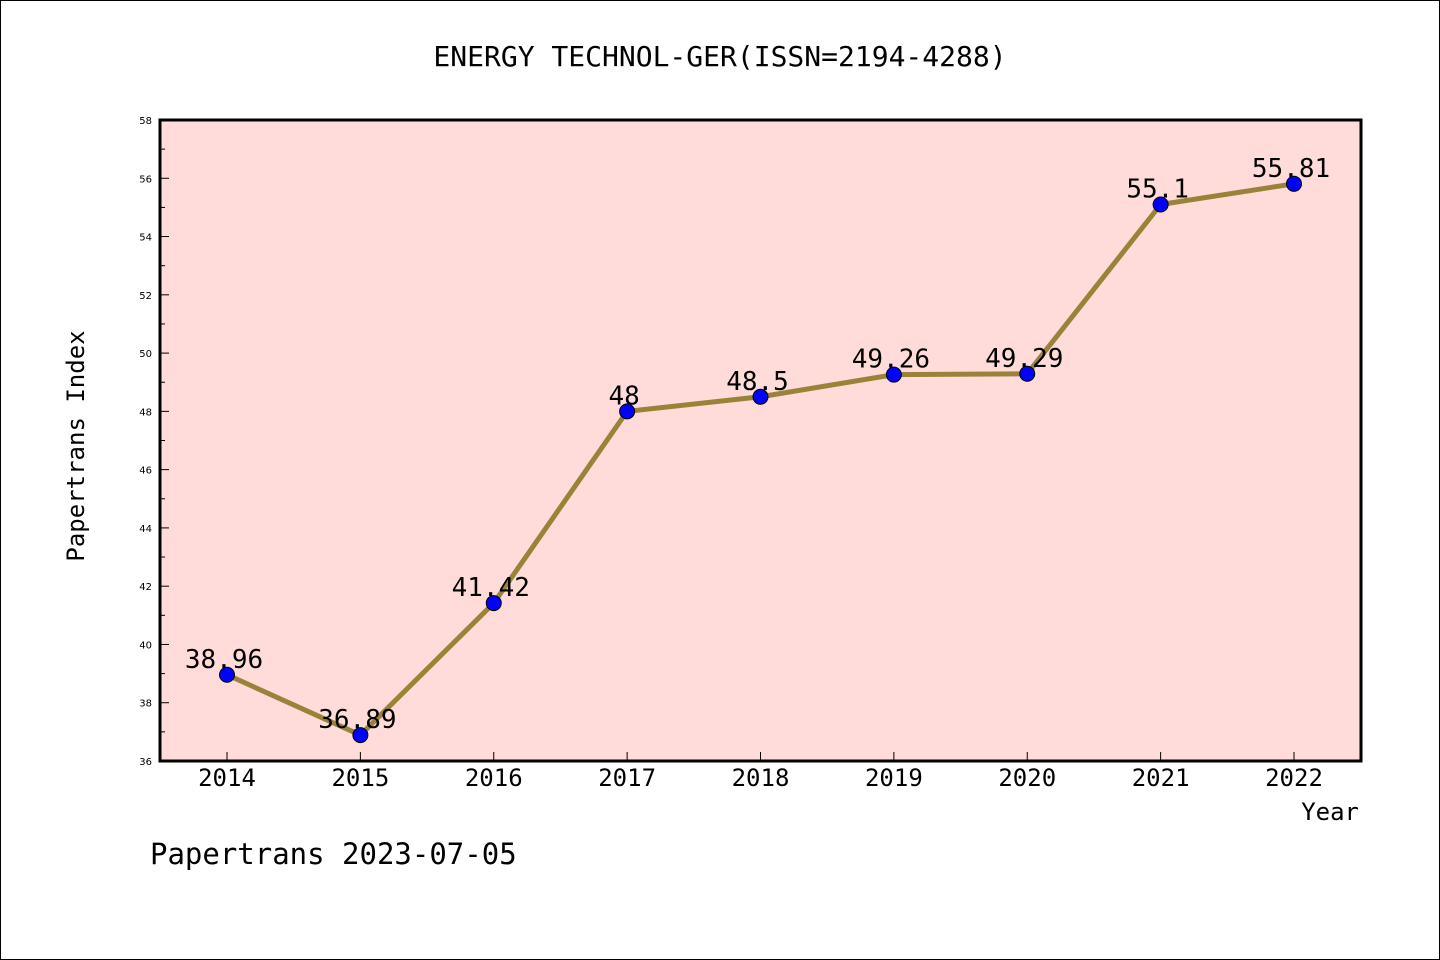 The image size is (1440, 960). I want to click on data-label: 38.96, so click(224, 660).